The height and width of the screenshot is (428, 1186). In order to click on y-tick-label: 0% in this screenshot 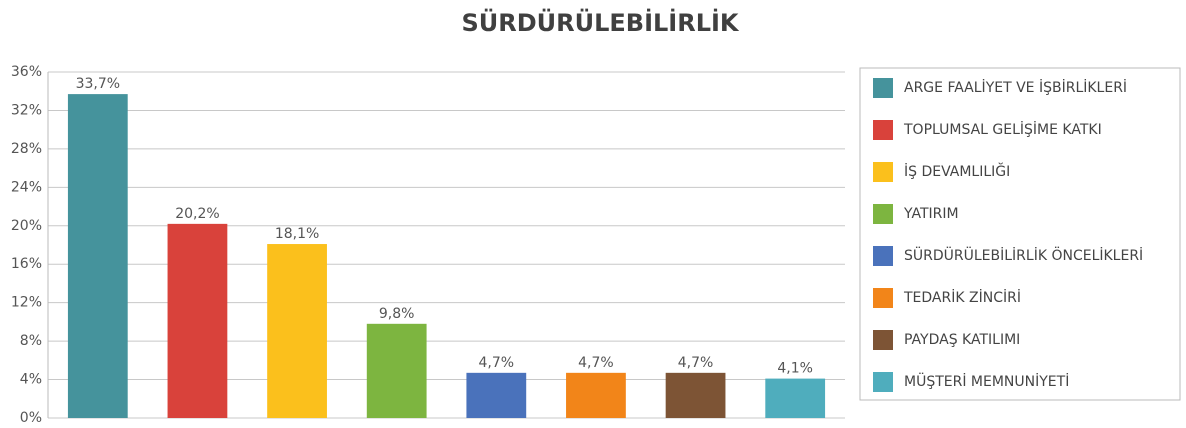, I will do `click(31, 418)`.